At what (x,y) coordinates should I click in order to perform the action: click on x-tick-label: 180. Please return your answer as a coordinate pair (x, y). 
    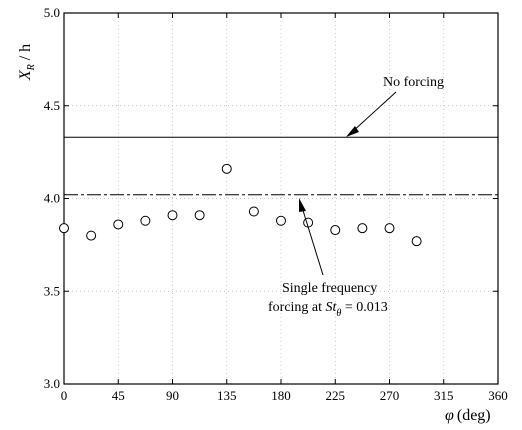
    Looking at the image, I should click on (281, 395).